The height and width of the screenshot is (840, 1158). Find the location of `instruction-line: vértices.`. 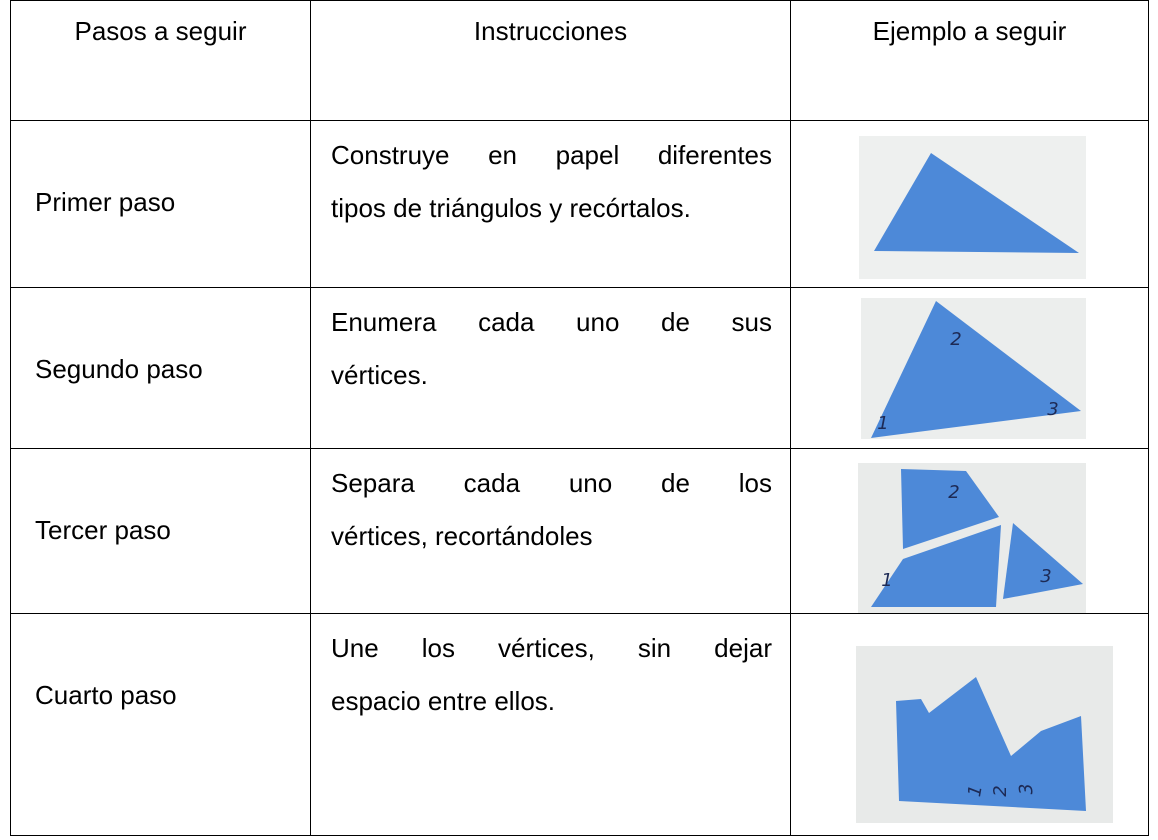

instruction-line: vértices. is located at coordinates (379, 375).